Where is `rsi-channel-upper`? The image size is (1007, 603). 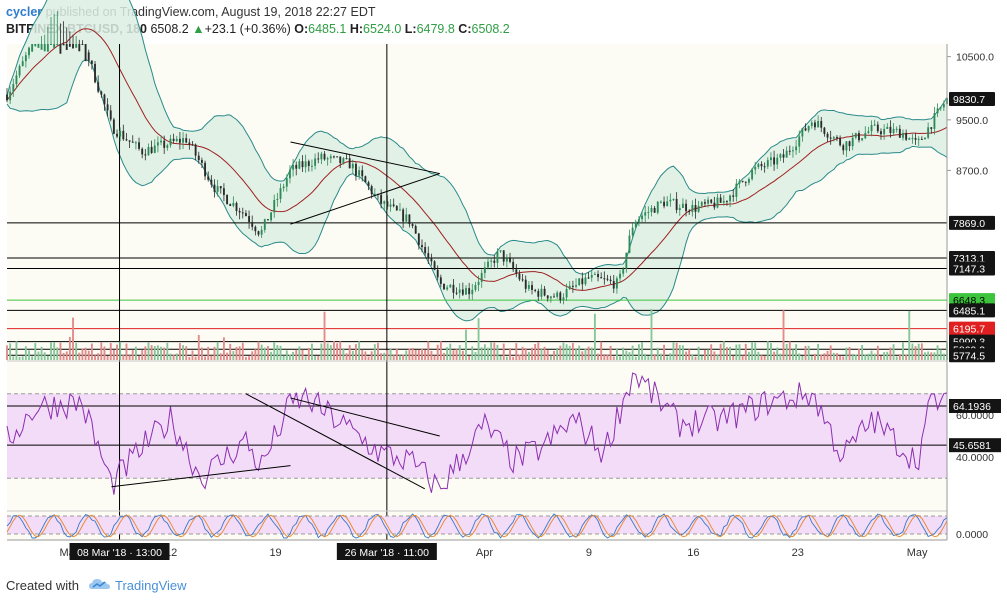
rsi-channel-upper is located at coordinates (365, 417).